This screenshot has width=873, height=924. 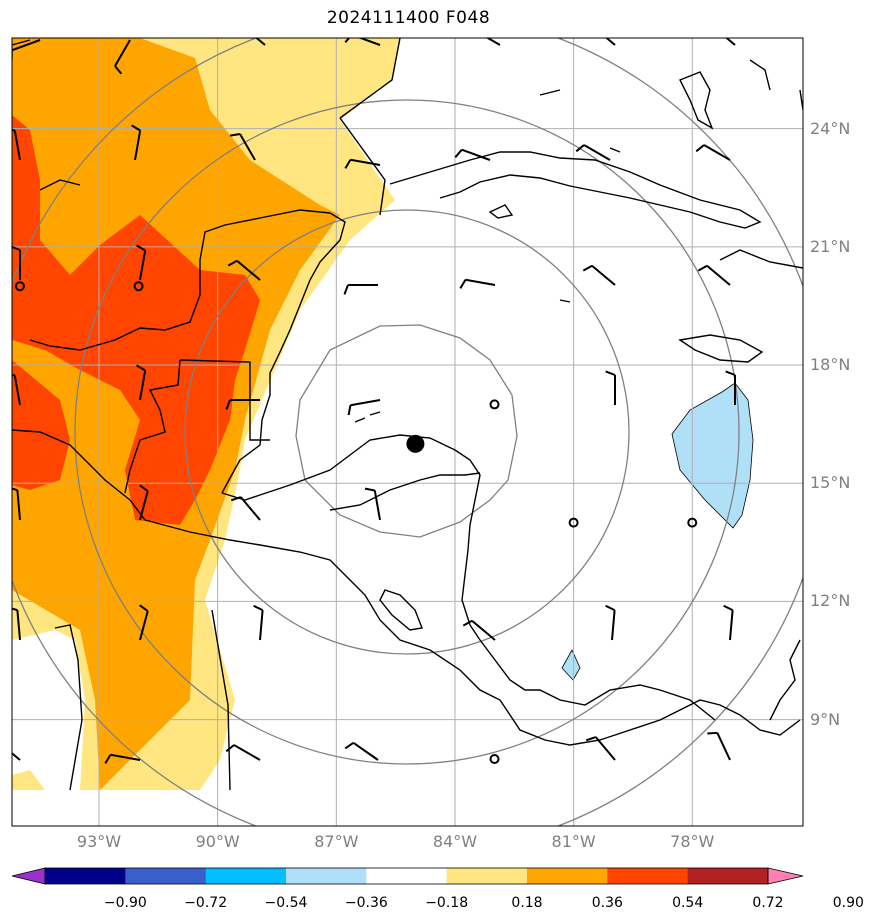 What do you see at coordinates (125, 903) in the screenshot?
I see `colorbar-tick-label: −0.90` at bounding box center [125, 903].